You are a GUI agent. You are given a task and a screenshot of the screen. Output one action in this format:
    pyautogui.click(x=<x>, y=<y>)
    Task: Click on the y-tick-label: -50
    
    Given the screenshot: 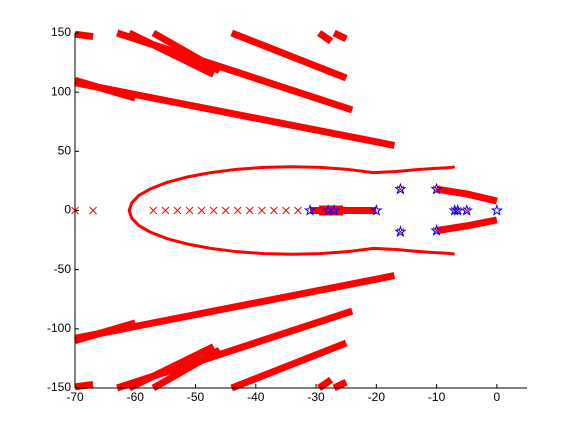 What is the action you would take?
    pyautogui.click(x=63, y=269)
    